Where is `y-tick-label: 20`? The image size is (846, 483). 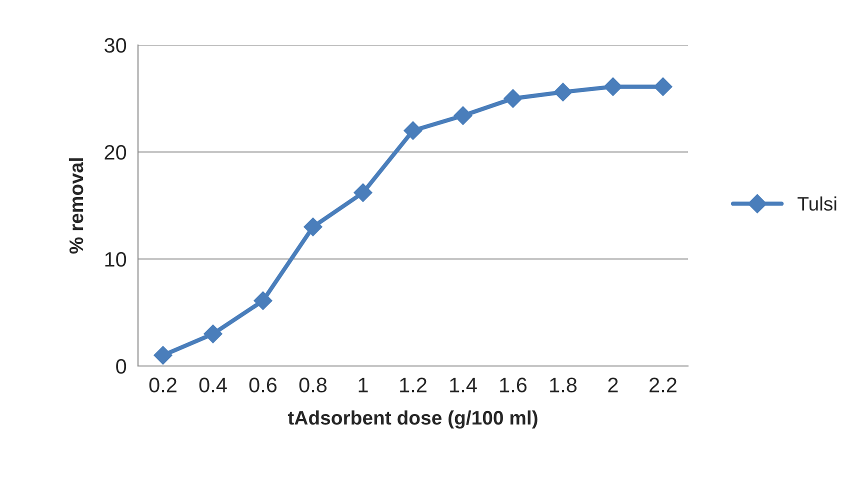
y-tick-label: 20 is located at coordinates (115, 152).